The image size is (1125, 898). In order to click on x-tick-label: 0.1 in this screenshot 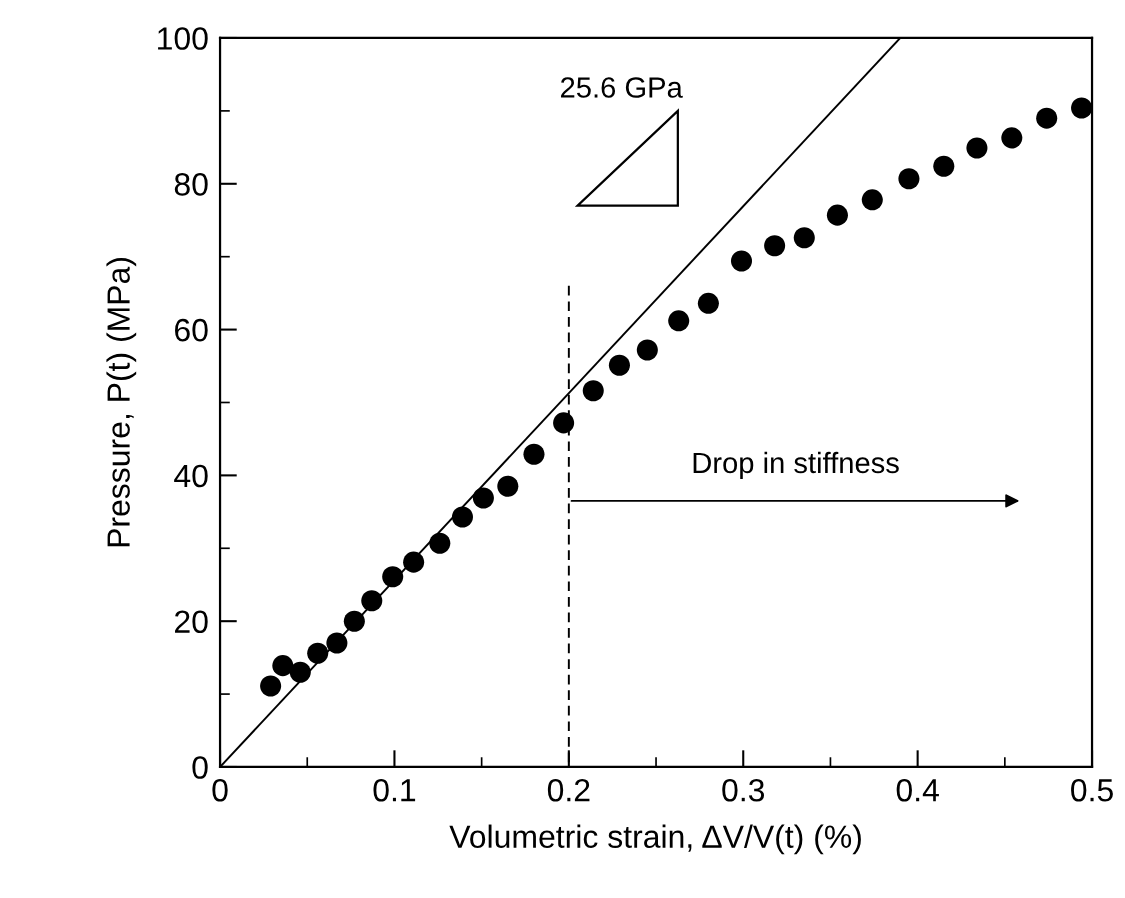, I will do `click(394, 790)`.